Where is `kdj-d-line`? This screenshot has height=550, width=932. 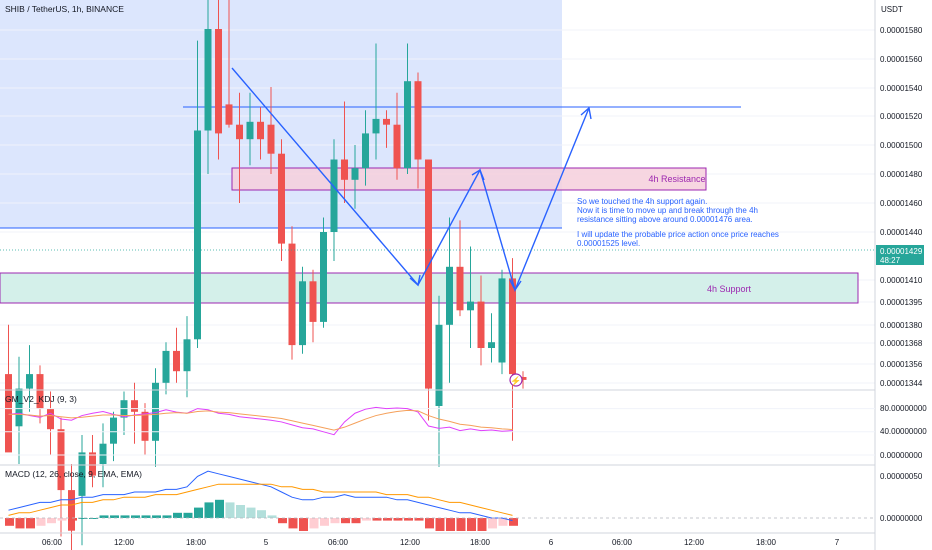
kdj-d-line is located at coordinates (260, 420).